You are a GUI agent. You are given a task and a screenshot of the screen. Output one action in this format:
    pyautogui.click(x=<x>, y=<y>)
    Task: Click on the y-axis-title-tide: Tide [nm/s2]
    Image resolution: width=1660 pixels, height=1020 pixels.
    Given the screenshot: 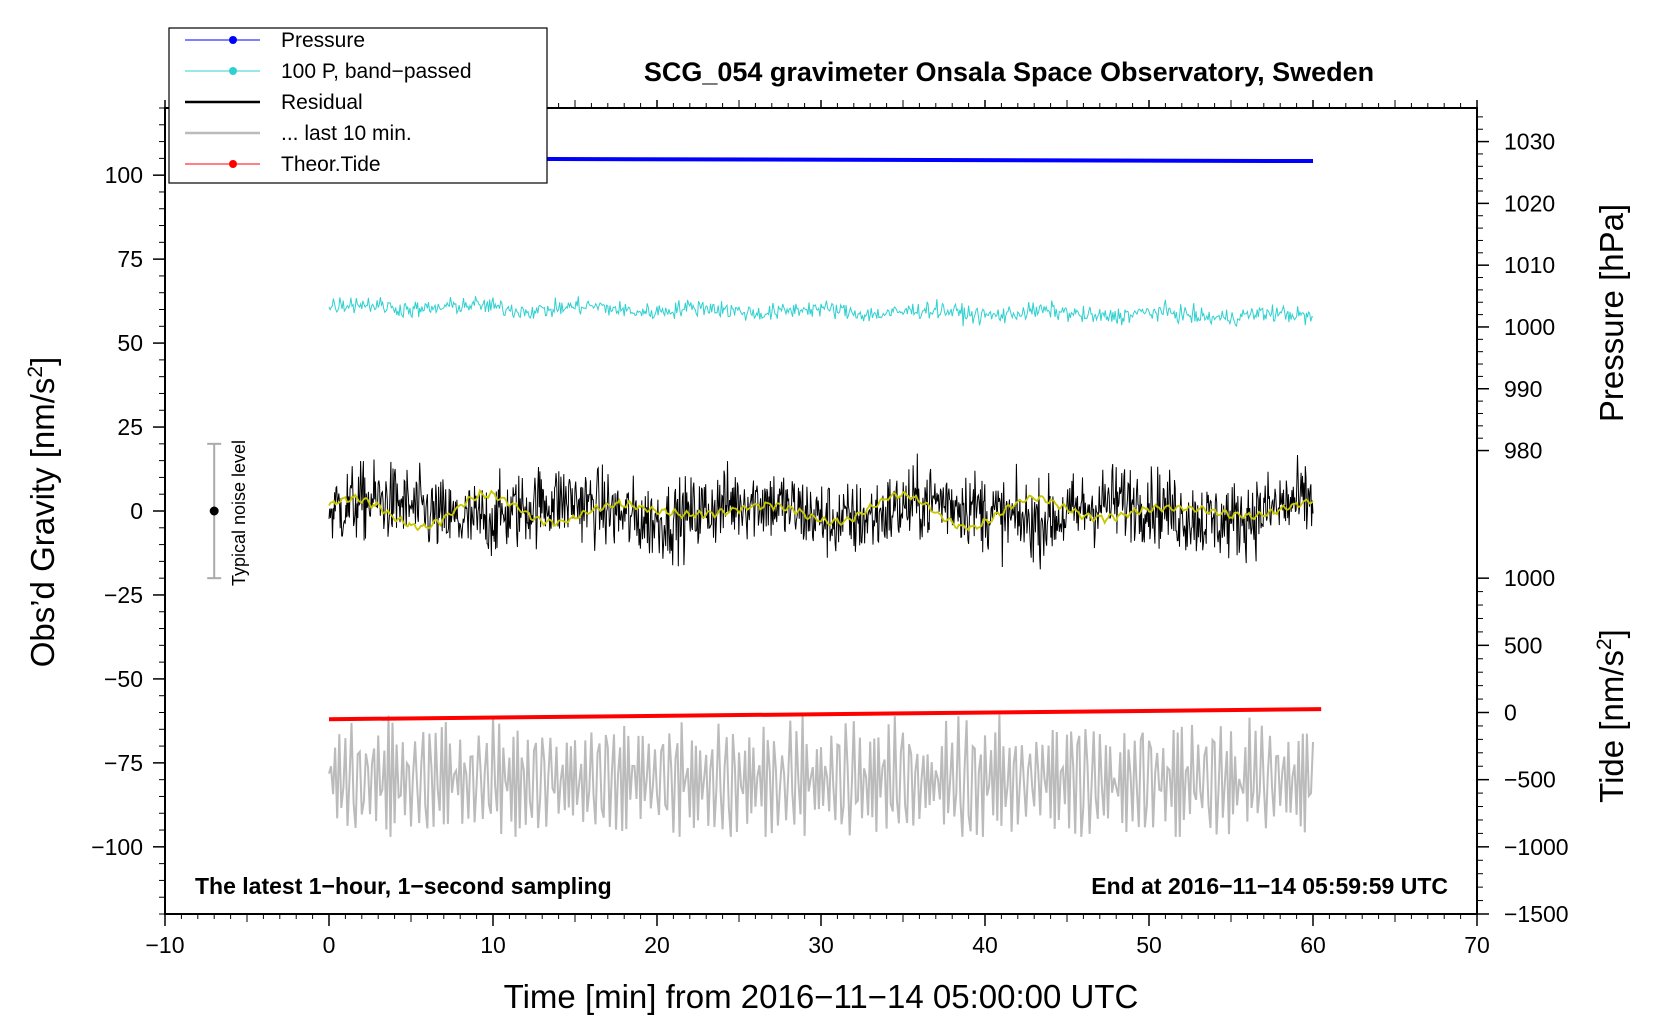 What is the action you would take?
    pyautogui.click(x=1611, y=716)
    